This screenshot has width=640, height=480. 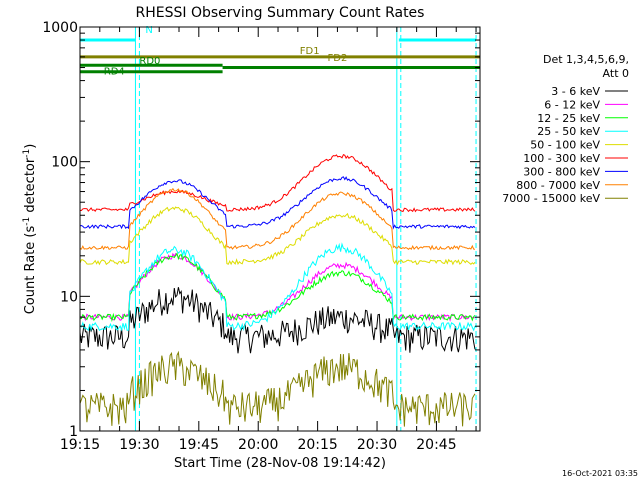 I want to click on y-axis-label-part: Count Rate (s, so click(x=30, y=270).